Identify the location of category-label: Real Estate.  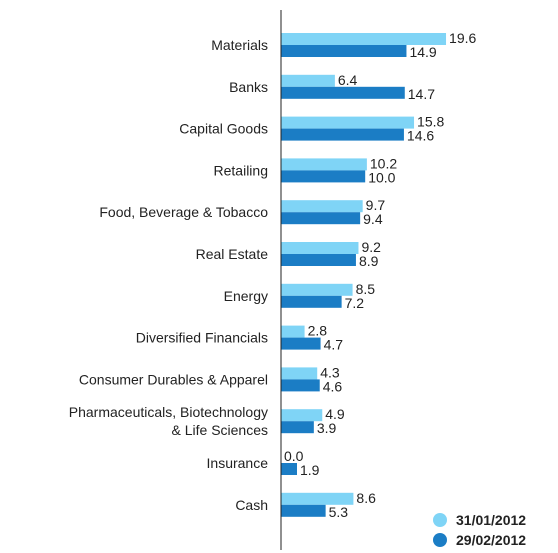
(232, 254).